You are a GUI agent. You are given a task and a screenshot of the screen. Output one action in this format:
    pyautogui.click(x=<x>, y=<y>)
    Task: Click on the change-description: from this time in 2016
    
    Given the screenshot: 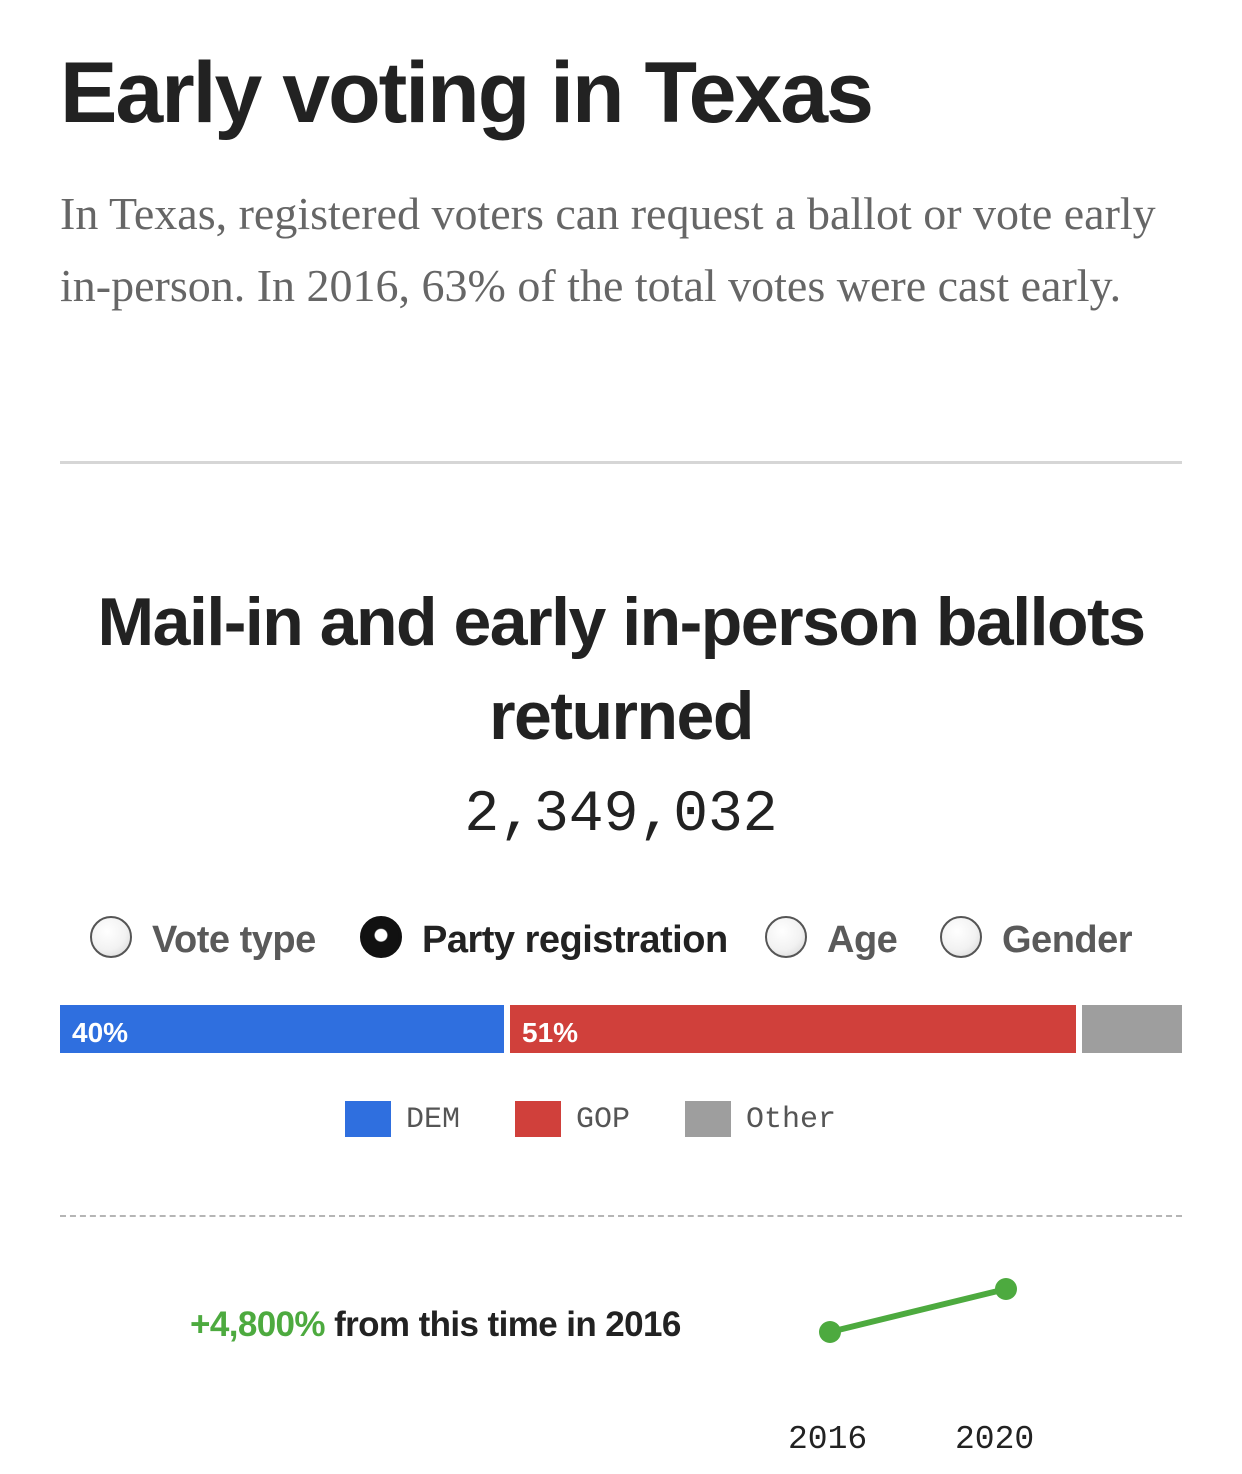 What is the action you would take?
    pyautogui.click(x=507, y=1324)
    